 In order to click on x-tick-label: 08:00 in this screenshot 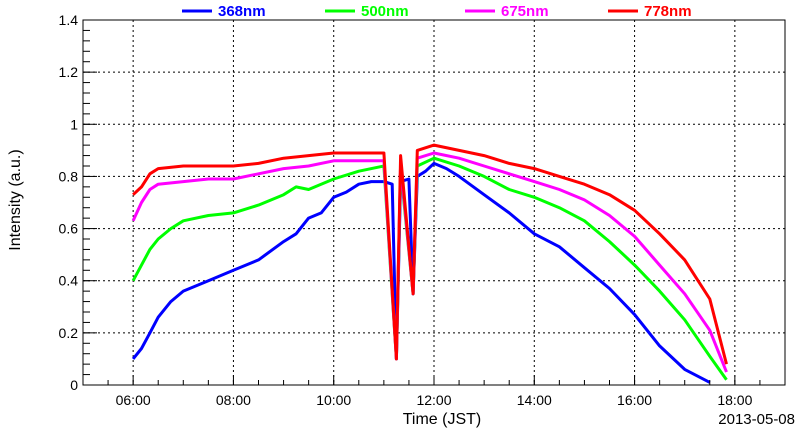, I will do `click(233, 400)`.